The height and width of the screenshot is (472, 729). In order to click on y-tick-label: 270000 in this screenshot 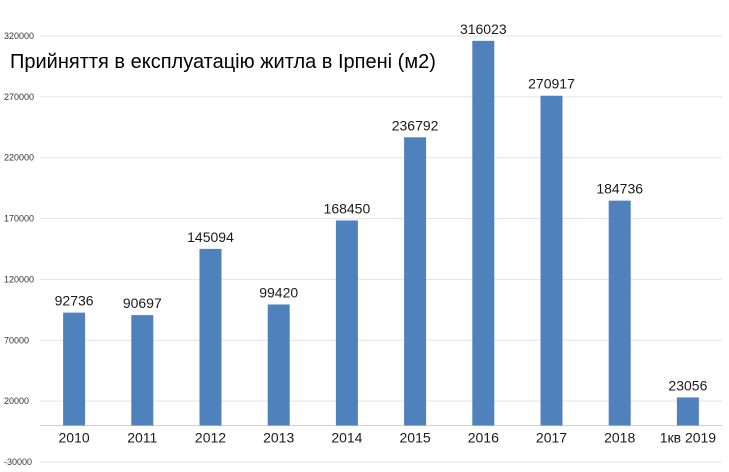, I will do `click(19, 97)`.